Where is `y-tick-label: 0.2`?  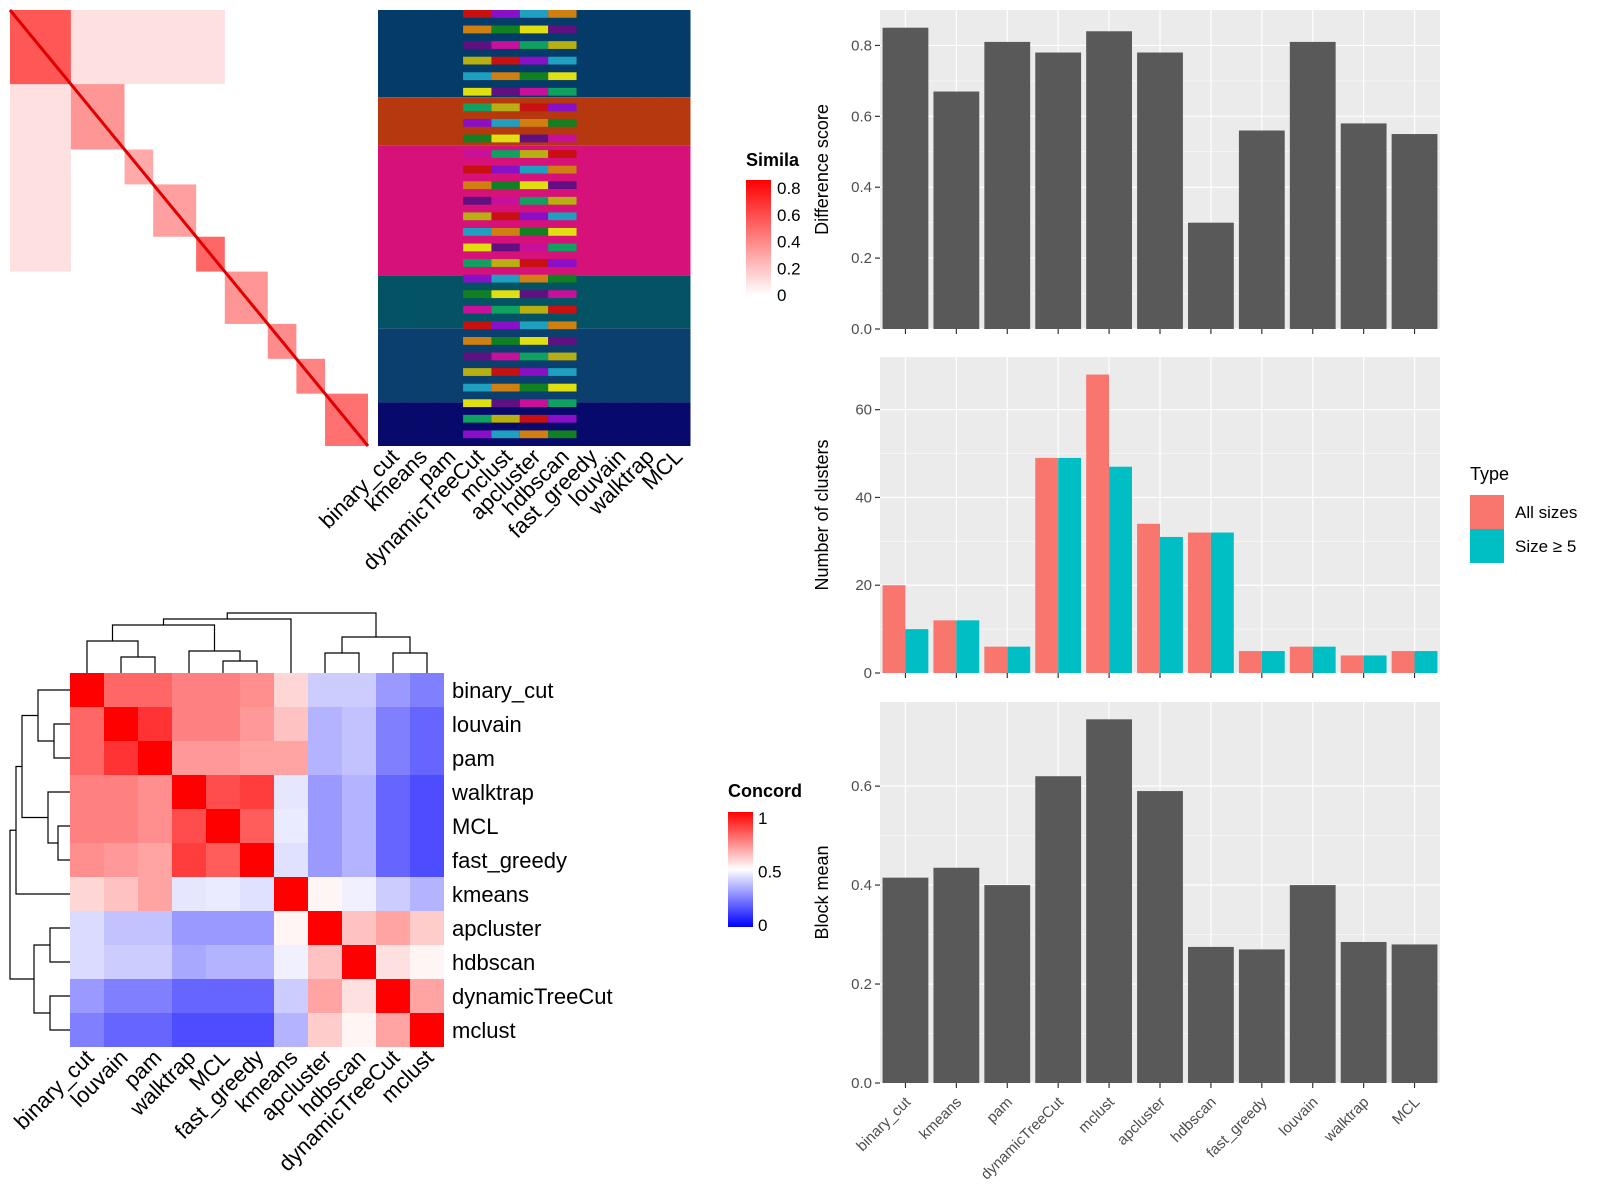 y-tick-label: 0.2 is located at coordinates (861, 984).